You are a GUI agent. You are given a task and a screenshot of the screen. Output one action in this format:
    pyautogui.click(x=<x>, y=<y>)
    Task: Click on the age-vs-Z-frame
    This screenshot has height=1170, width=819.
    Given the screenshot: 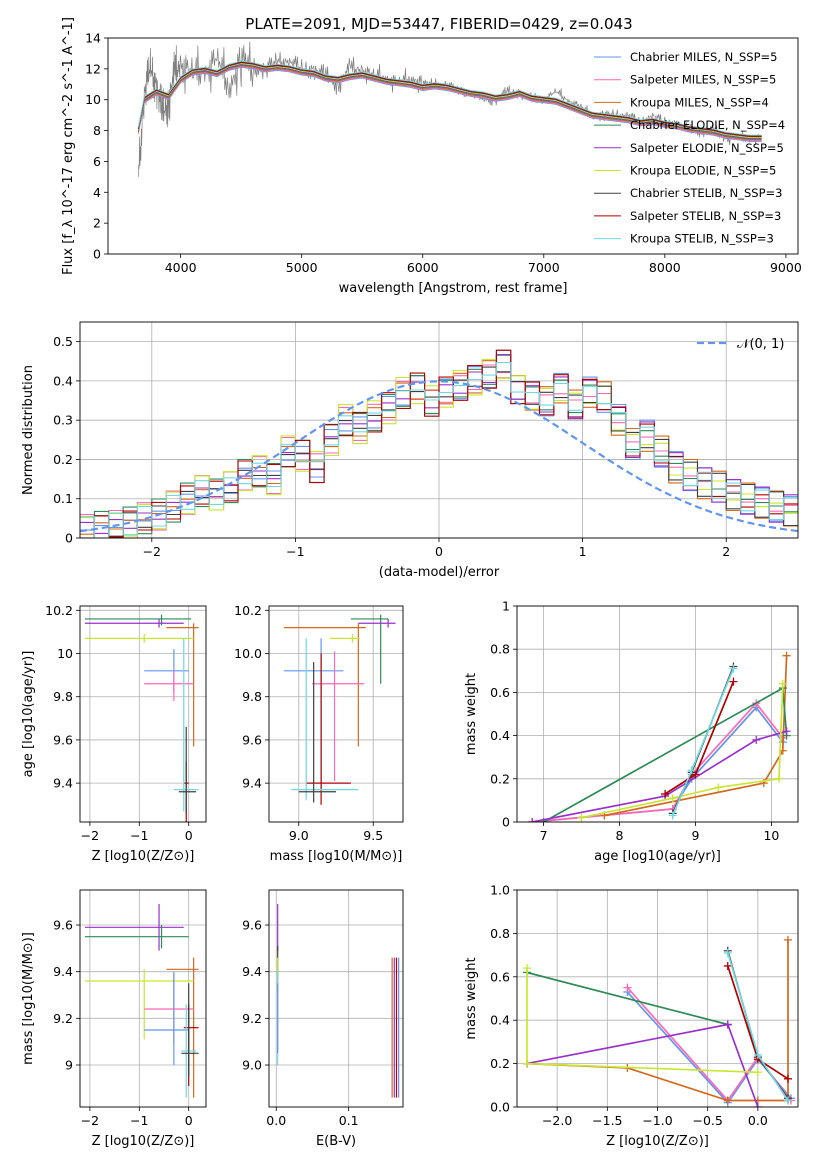 What is the action you would take?
    pyautogui.click(x=143, y=714)
    